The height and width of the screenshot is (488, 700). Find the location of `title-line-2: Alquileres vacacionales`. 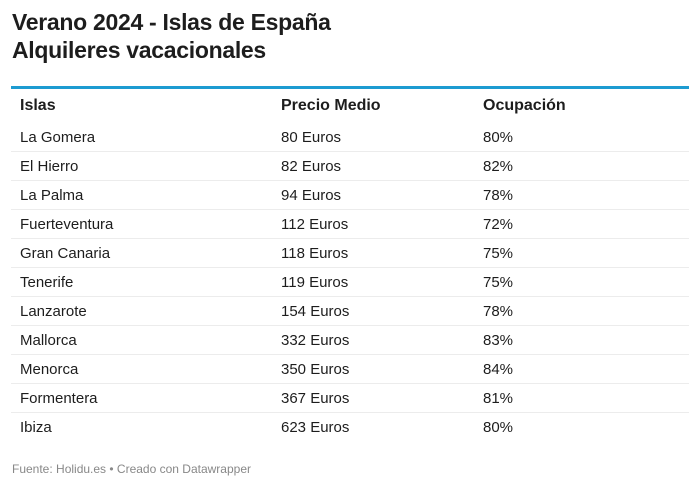

title-line-2: Alquileres vacacionales is located at coordinates (139, 50).